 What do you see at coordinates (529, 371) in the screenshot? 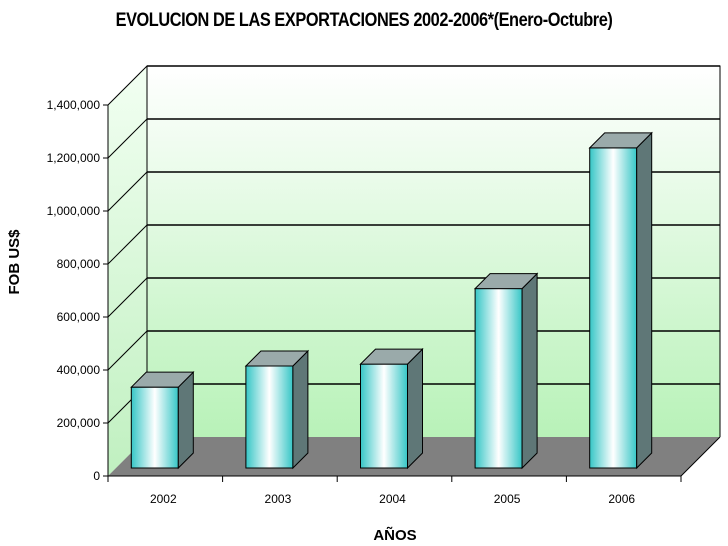
I see `bar-side-2005` at bounding box center [529, 371].